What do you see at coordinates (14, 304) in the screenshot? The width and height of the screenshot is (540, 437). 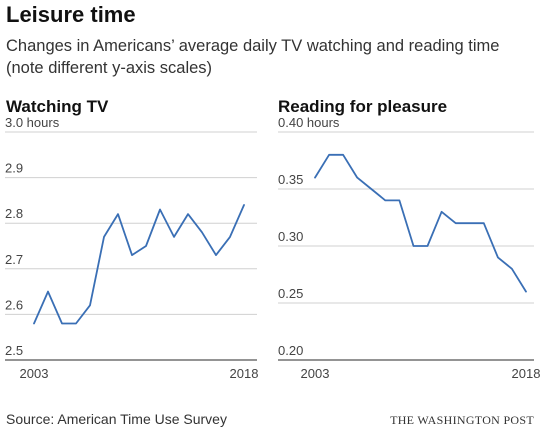 I see `tv-ytick-label: 2.6` at bounding box center [14, 304].